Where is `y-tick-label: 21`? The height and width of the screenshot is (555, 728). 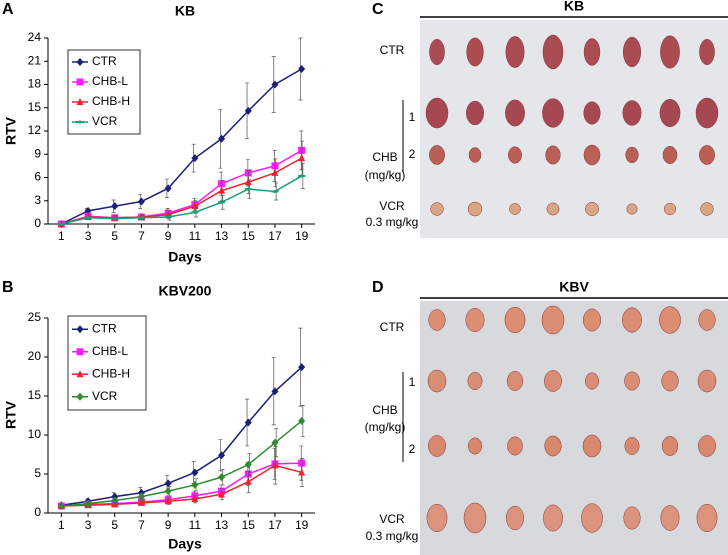 y-tick-label: 21 is located at coordinates (35, 60).